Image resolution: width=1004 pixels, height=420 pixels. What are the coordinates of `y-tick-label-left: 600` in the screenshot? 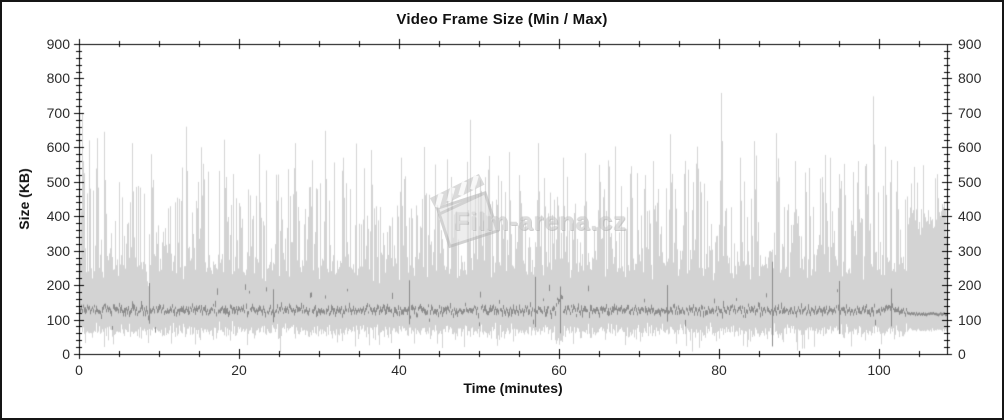 It's located at (58, 147).